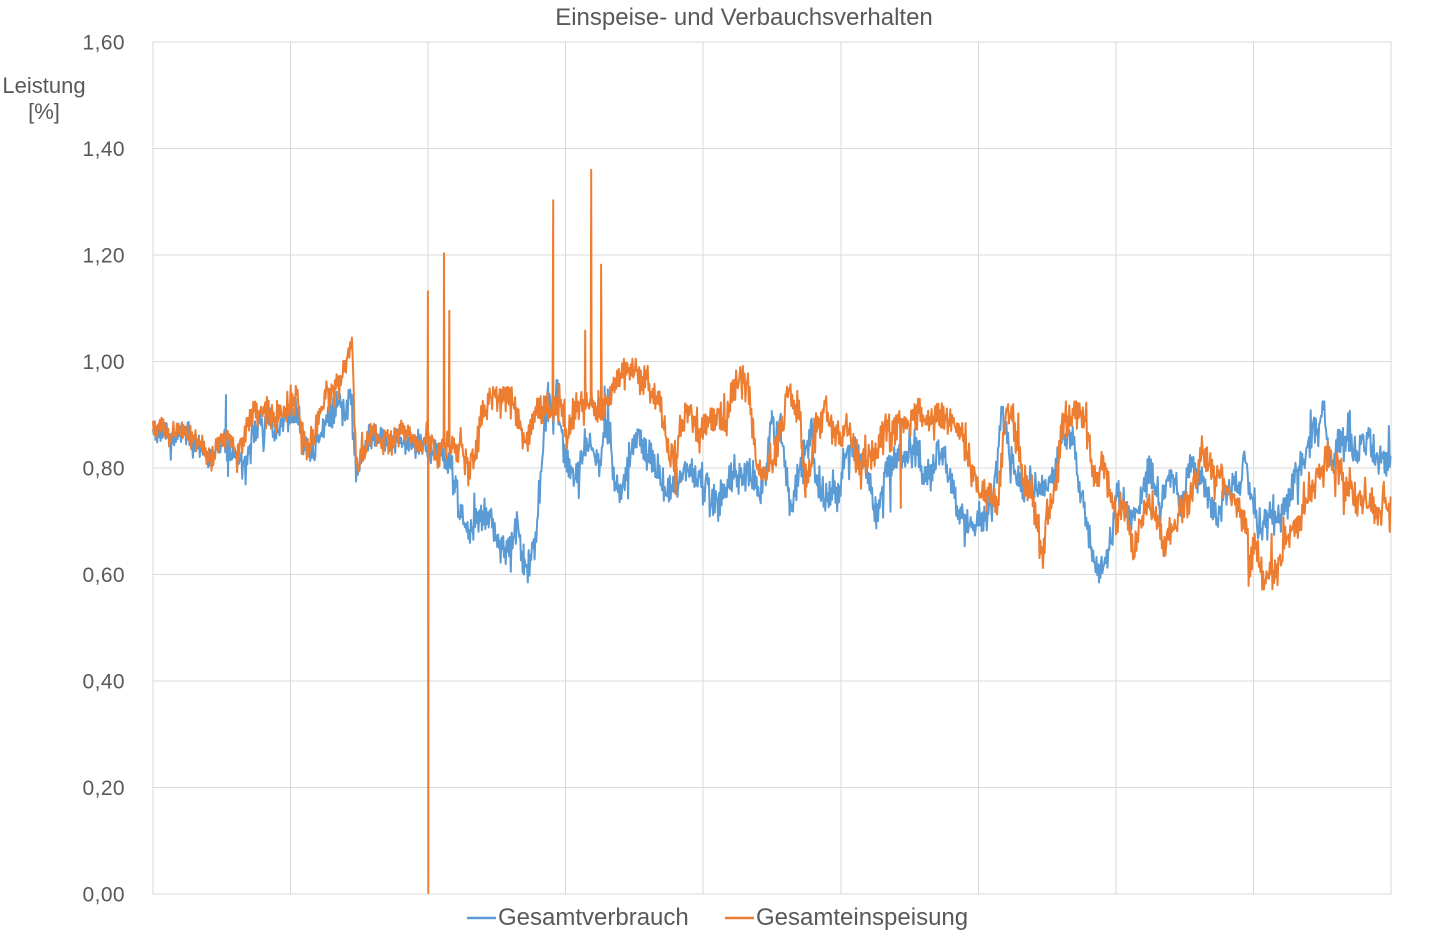 The width and height of the screenshot is (1435, 943). I want to click on svg-text: Gesamtverbrauch, so click(593, 917).